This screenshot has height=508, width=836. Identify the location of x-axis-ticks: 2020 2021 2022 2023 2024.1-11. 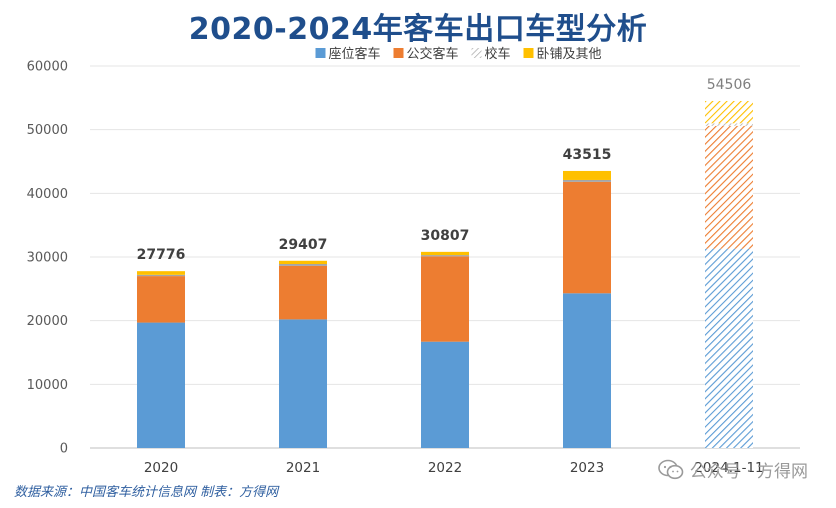
(454, 468).